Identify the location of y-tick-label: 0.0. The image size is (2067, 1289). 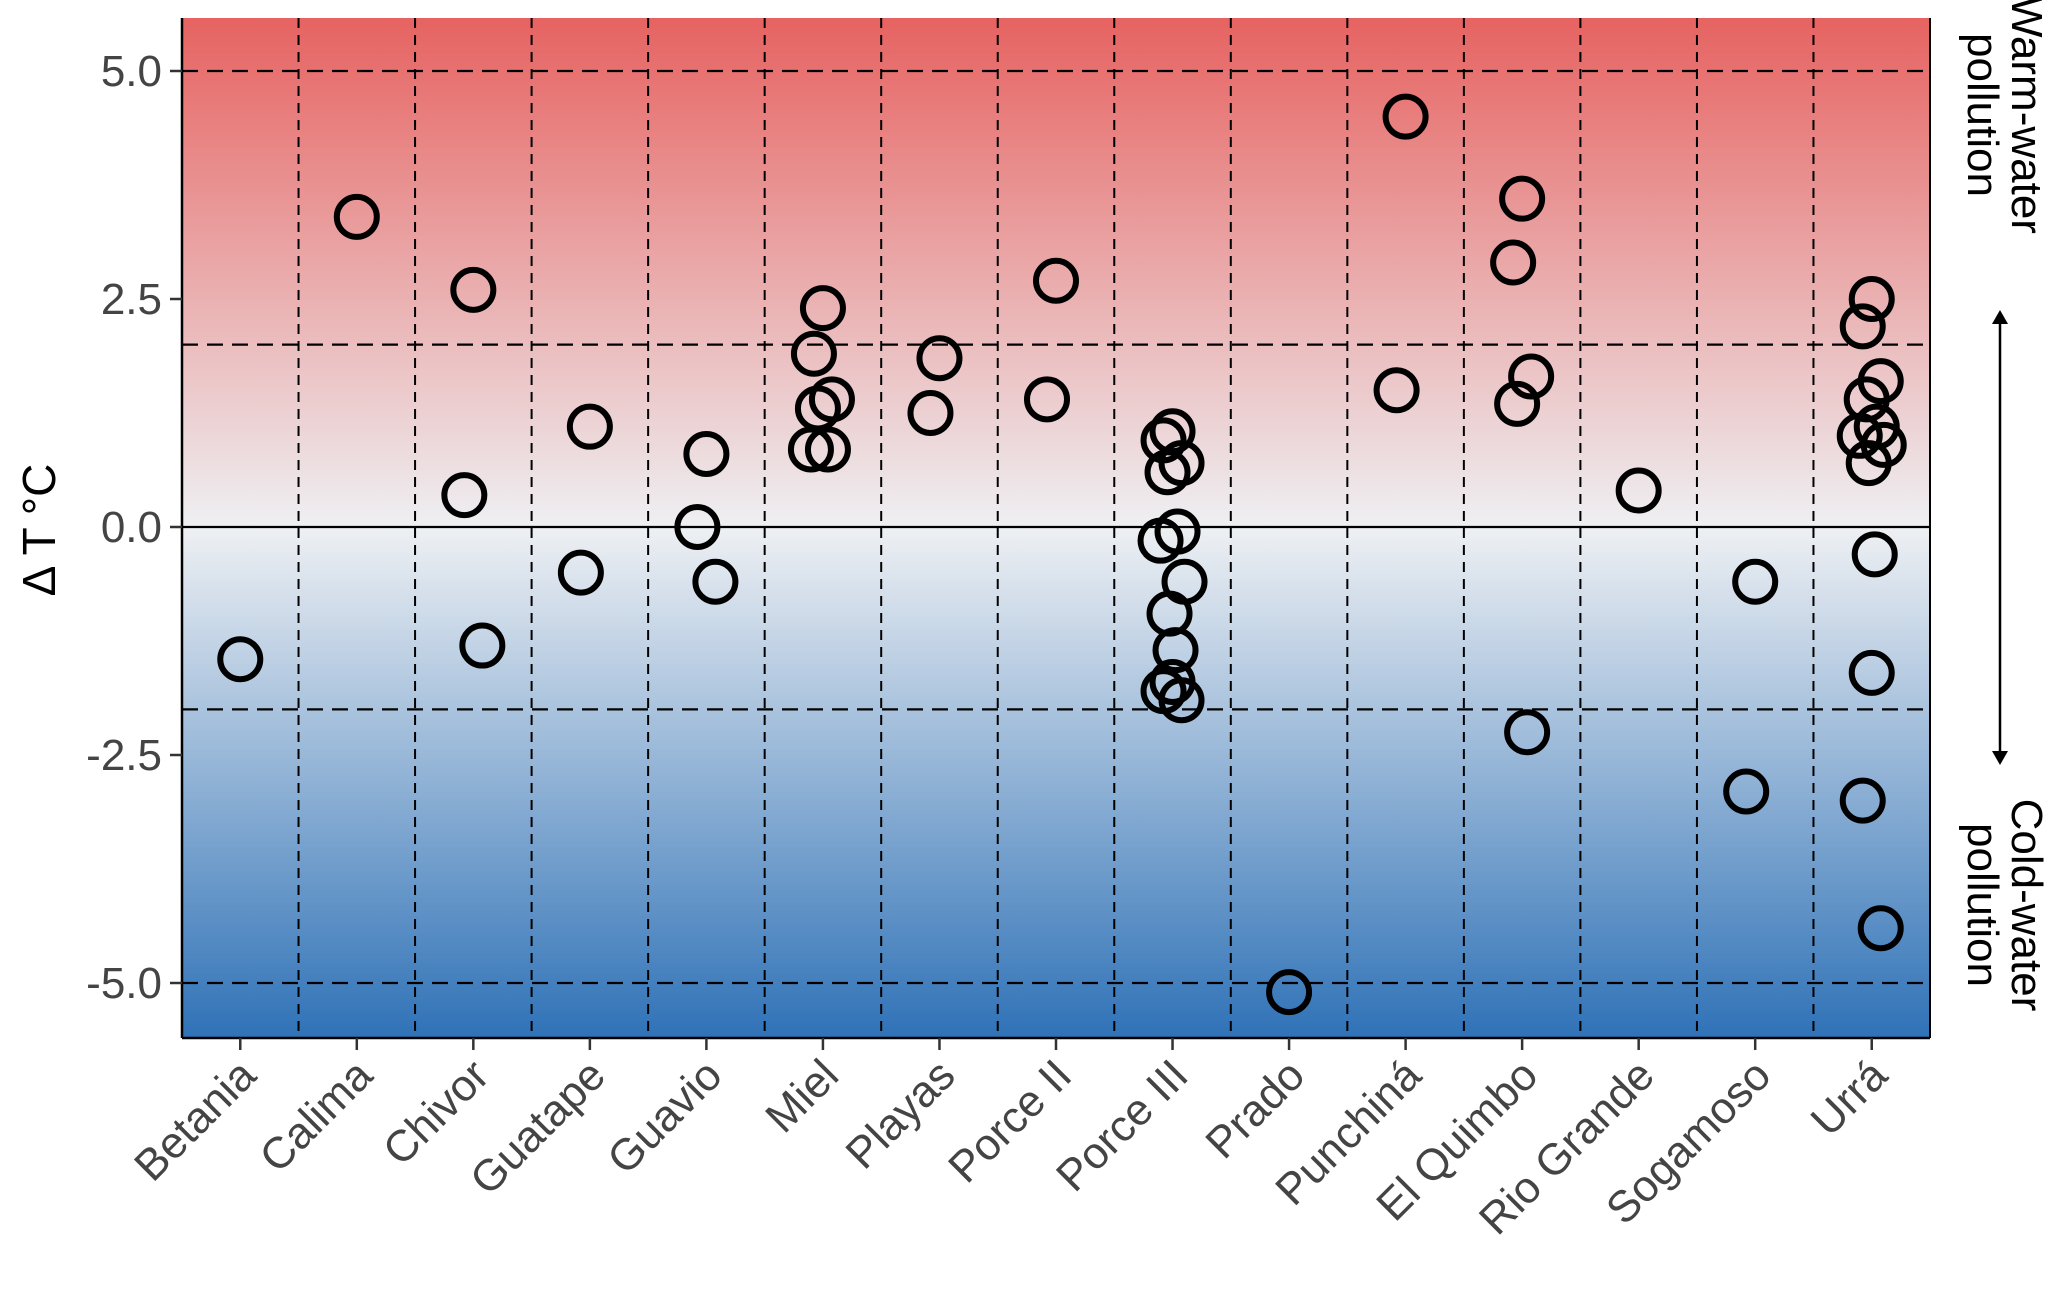
(131, 527).